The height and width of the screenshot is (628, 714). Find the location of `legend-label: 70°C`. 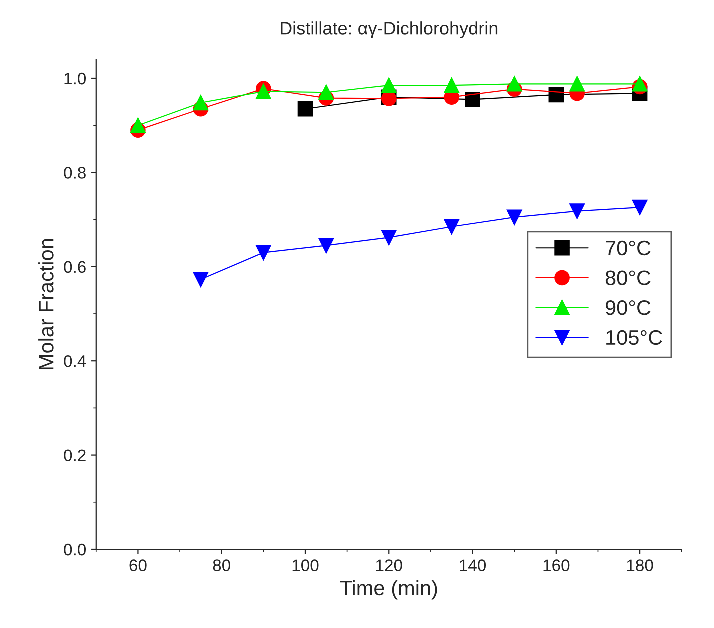

legend-label: 70°C is located at coordinates (628, 248).